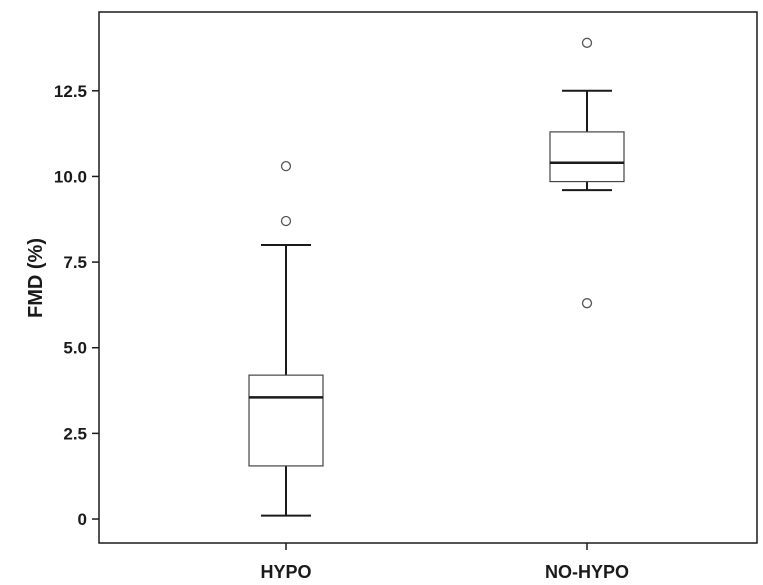 The height and width of the screenshot is (585, 763). What do you see at coordinates (70, 91) in the screenshot?
I see `y-tick-label: 12.5` at bounding box center [70, 91].